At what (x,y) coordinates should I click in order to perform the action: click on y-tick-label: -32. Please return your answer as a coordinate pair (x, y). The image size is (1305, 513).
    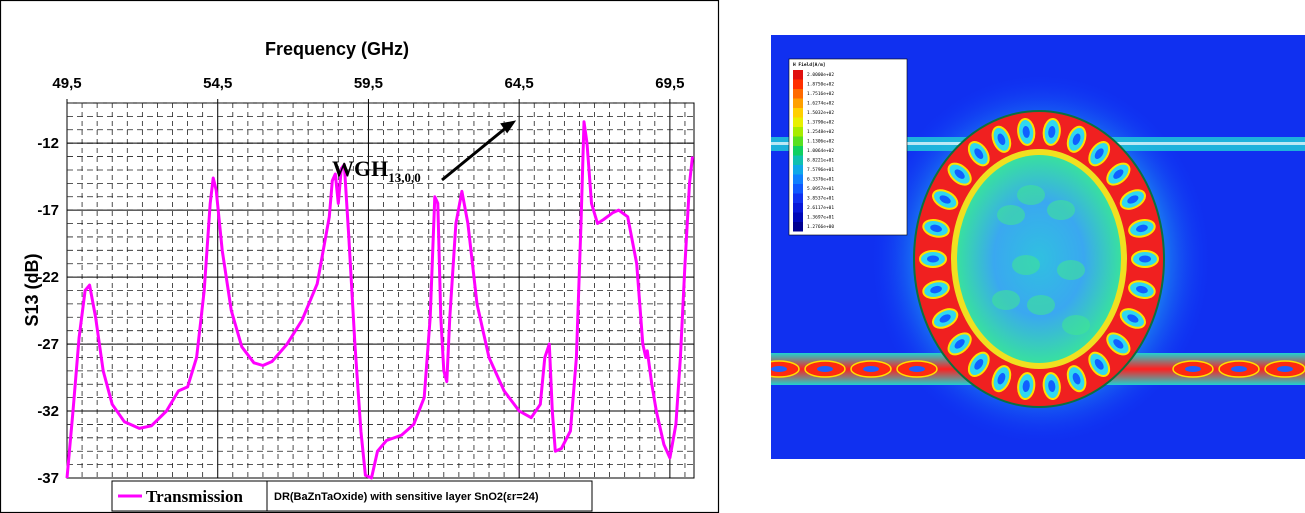
    Looking at the image, I should click on (48, 411).